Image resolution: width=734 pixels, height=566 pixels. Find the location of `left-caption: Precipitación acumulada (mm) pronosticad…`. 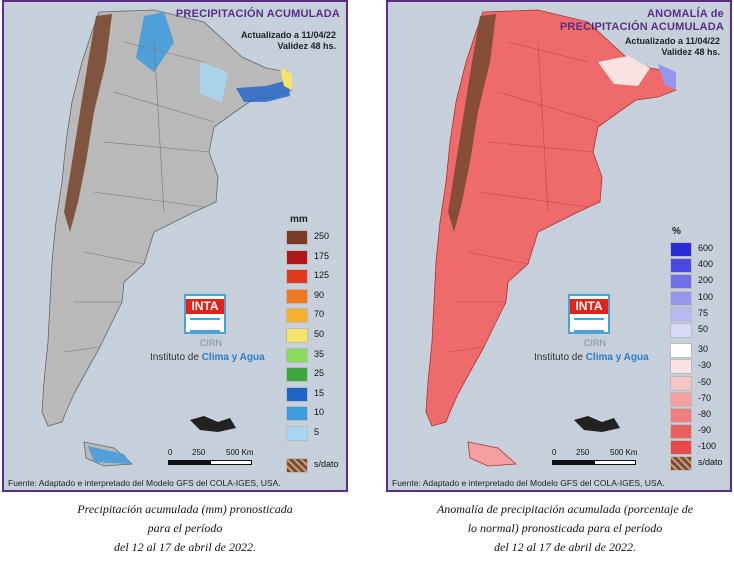

left-caption: Precipitación acumulada (mm) pronosticad… is located at coordinates (185, 528).